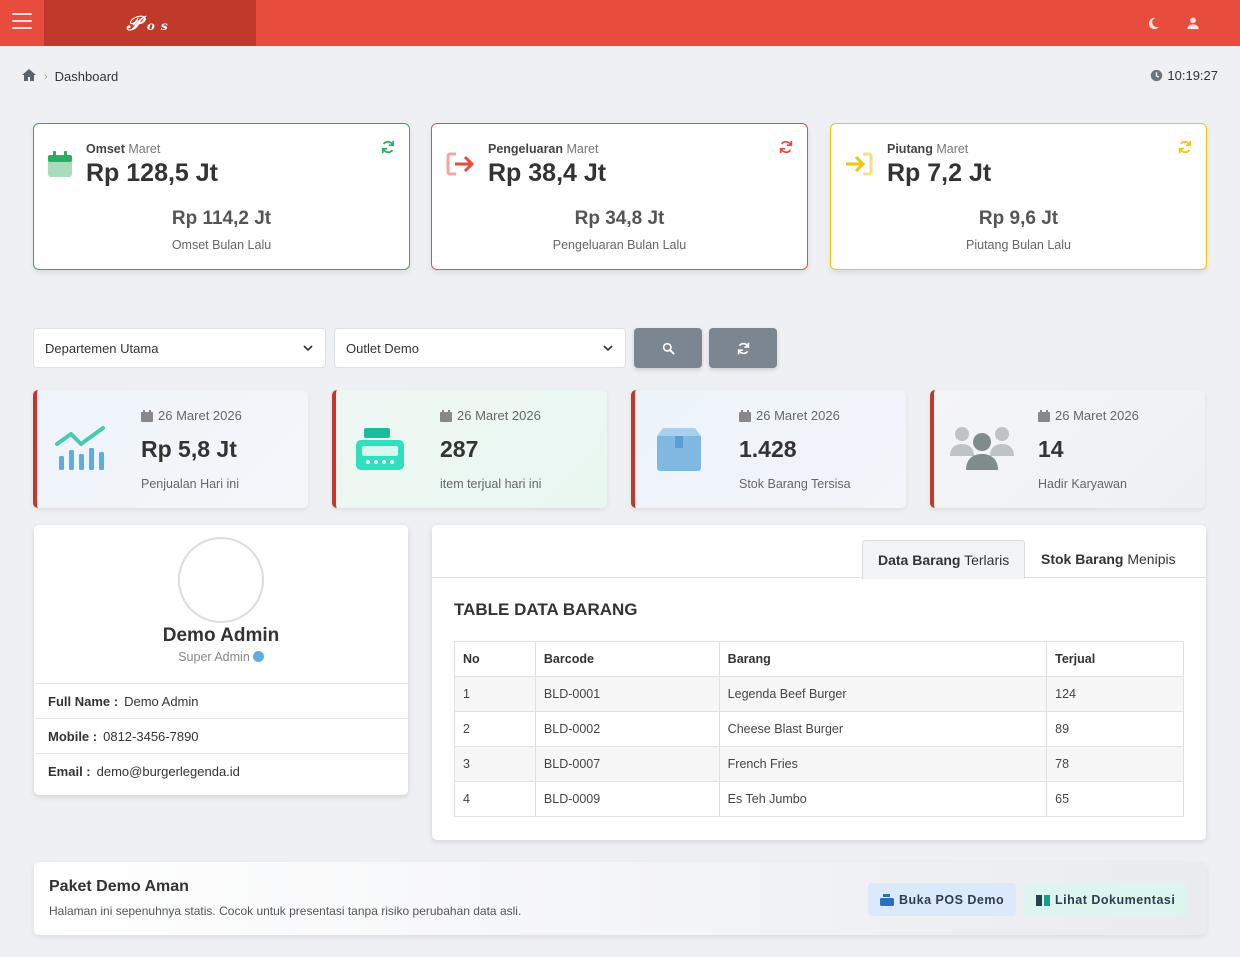 This screenshot has height=957, width=1240. What do you see at coordinates (221, 700) in the screenshot?
I see `profile-row-fullname: Full Name : Demo Admin` at bounding box center [221, 700].